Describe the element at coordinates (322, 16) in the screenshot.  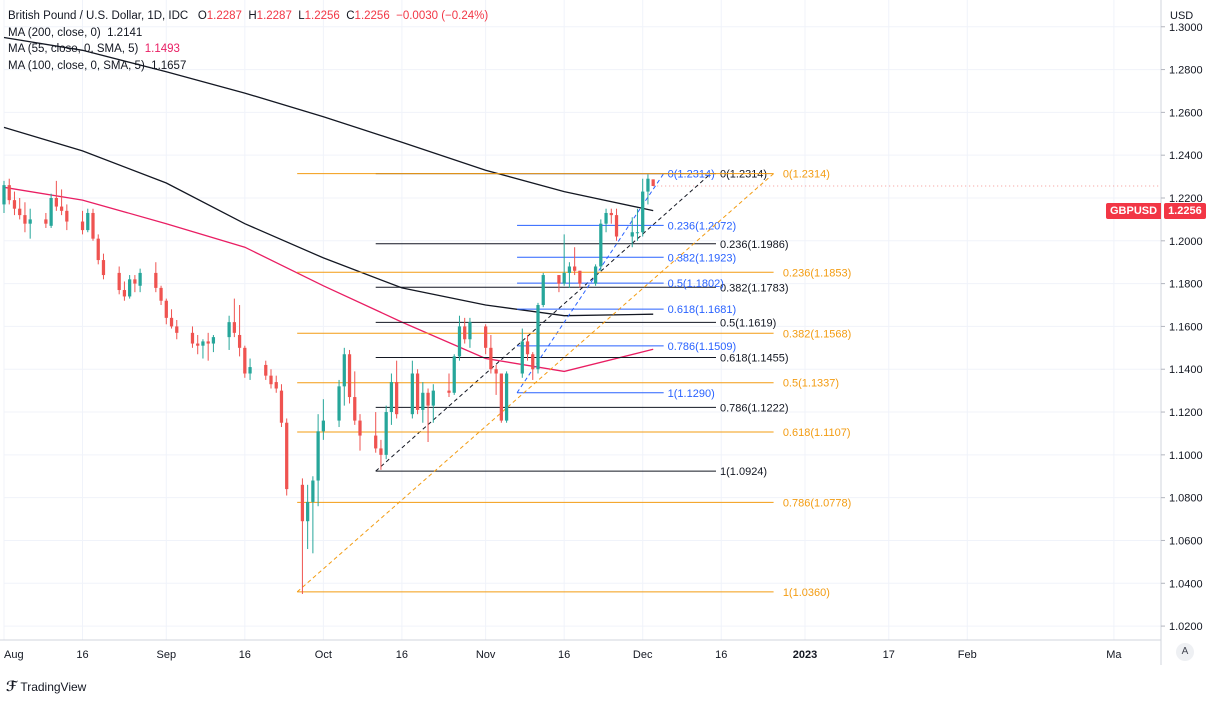
I see `ohlc-low: 1.2256` at that location.